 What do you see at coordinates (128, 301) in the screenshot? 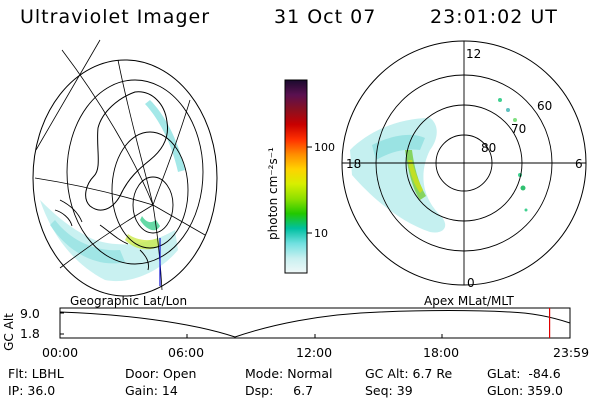
I see `geographic-panel-label: Geographic Lat/Lon` at bounding box center [128, 301].